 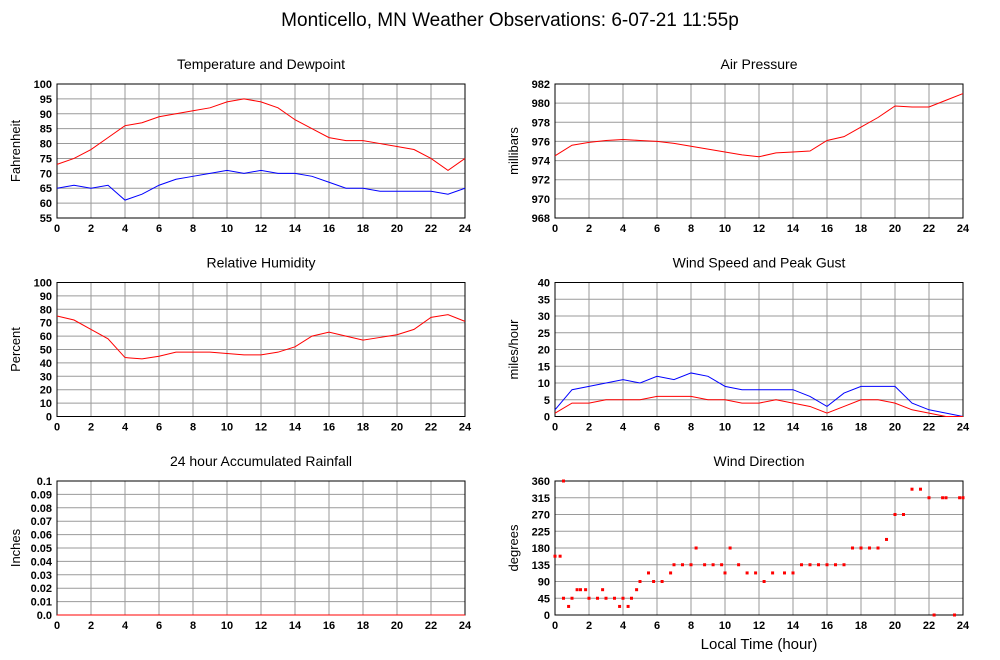 What do you see at coordinates (46, 297) in the screenshot?
I see `y-tick-label: 90` at bounding box center [46, 297].